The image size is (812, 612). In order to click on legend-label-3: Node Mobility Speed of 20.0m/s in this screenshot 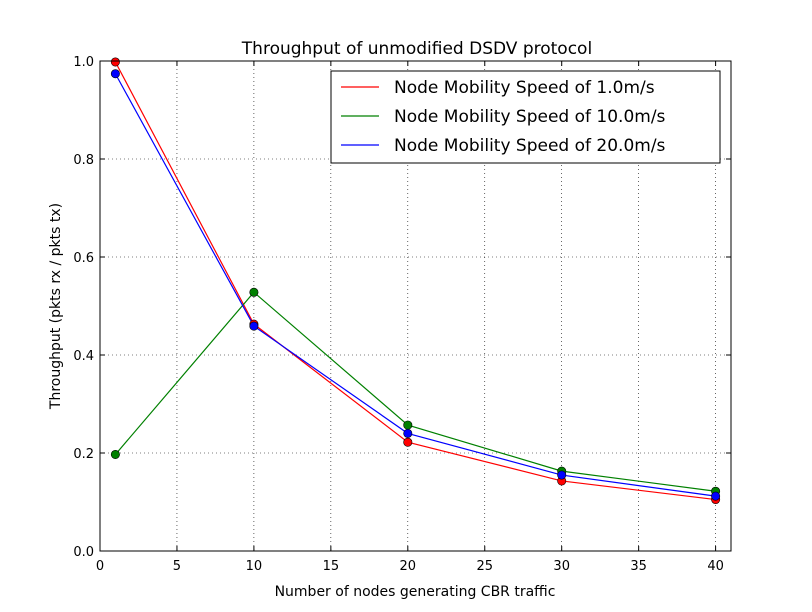, I will do `click(530, 146)`.